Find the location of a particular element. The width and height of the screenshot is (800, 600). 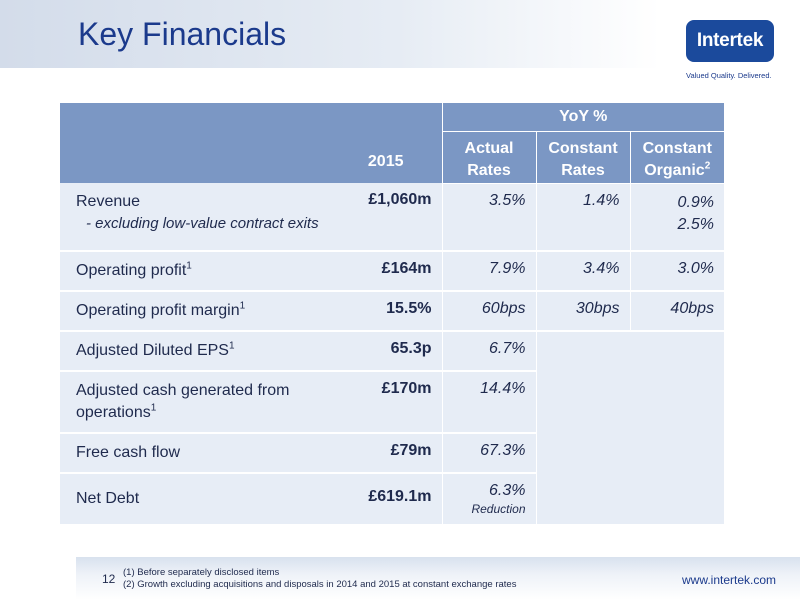

row-actual: 60bps is located at coordinates (488, 311).